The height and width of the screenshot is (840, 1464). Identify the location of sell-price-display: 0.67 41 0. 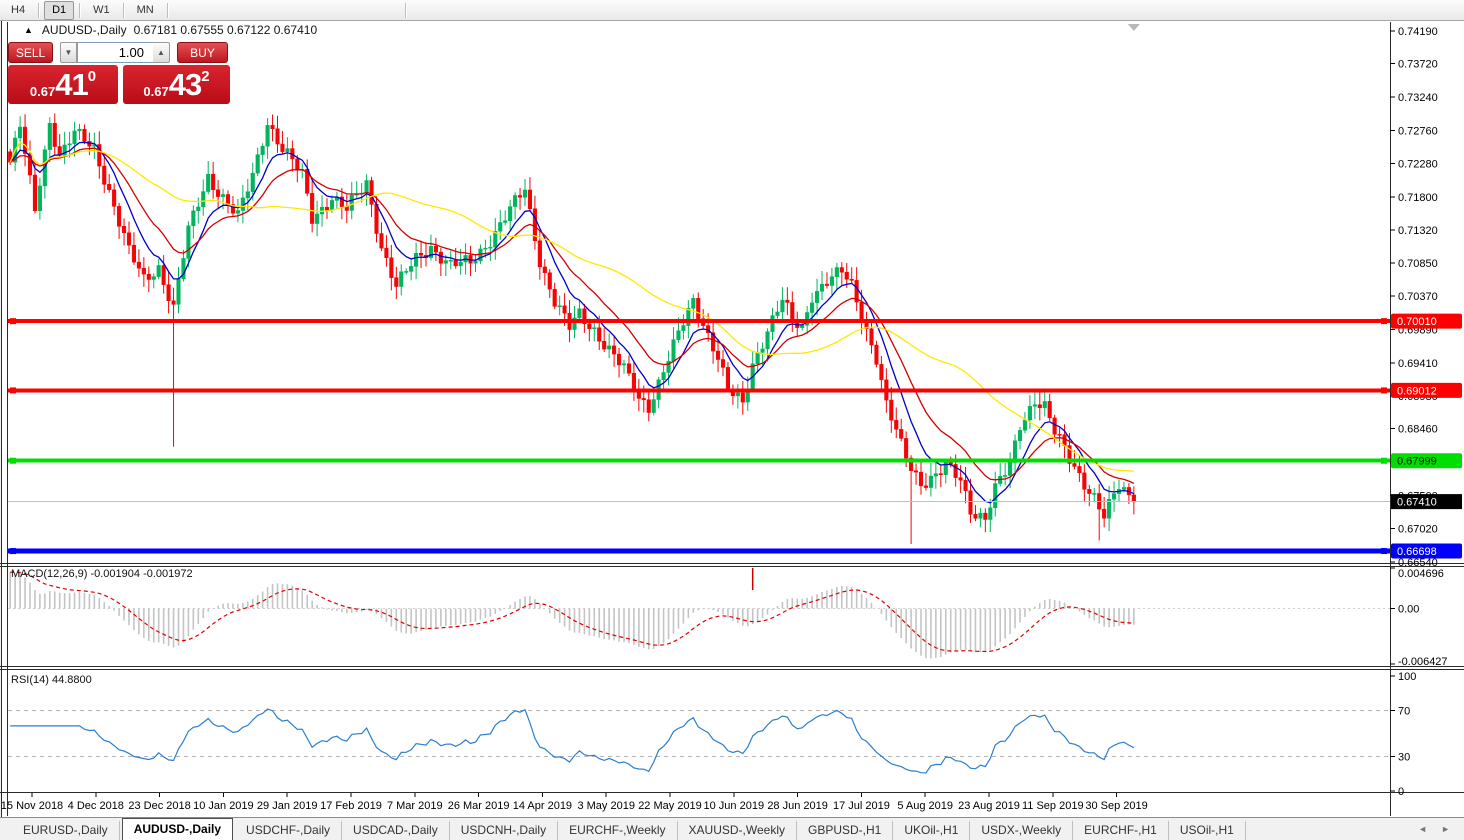
(63, 84).